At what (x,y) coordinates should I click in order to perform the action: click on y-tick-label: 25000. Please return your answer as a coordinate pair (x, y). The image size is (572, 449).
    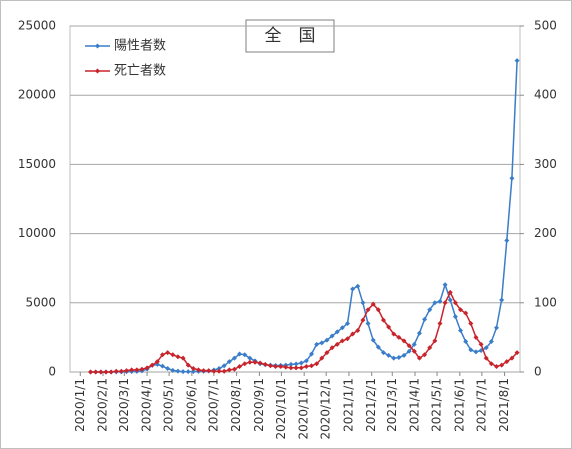
    Looking at the image, I should click on (37, 26).